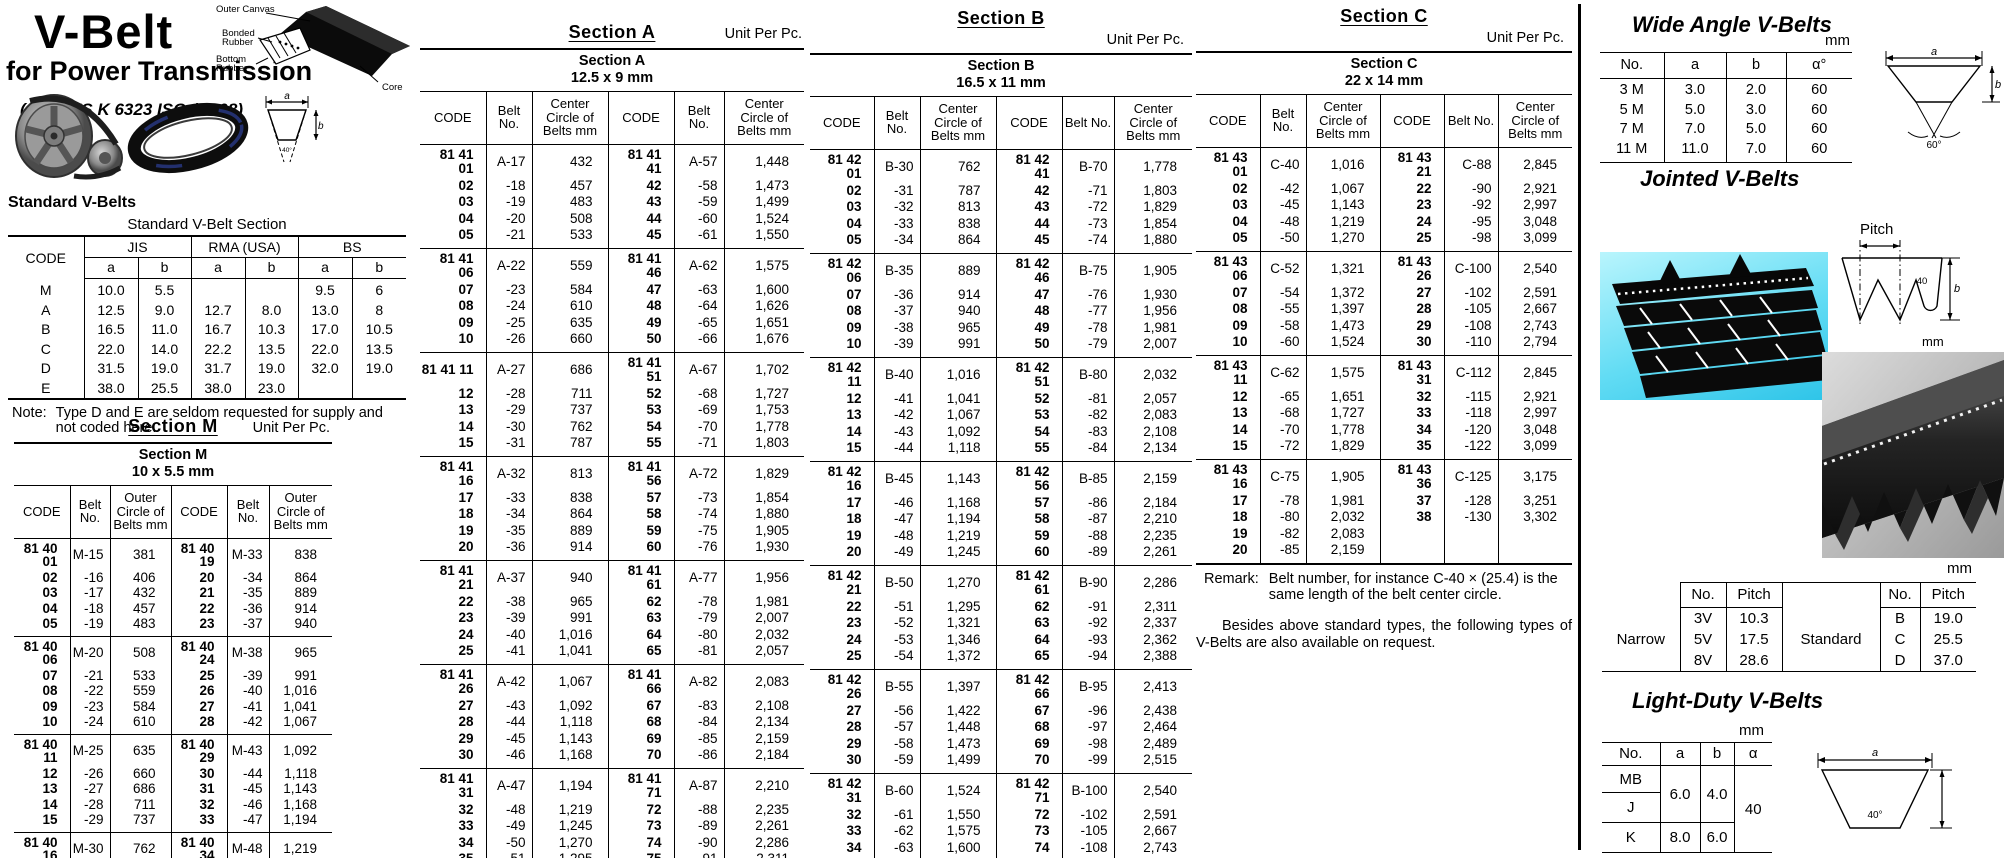  Describe the element at coordinates (1411, 221) in the screenshot. I see `cell: 24` at that location.